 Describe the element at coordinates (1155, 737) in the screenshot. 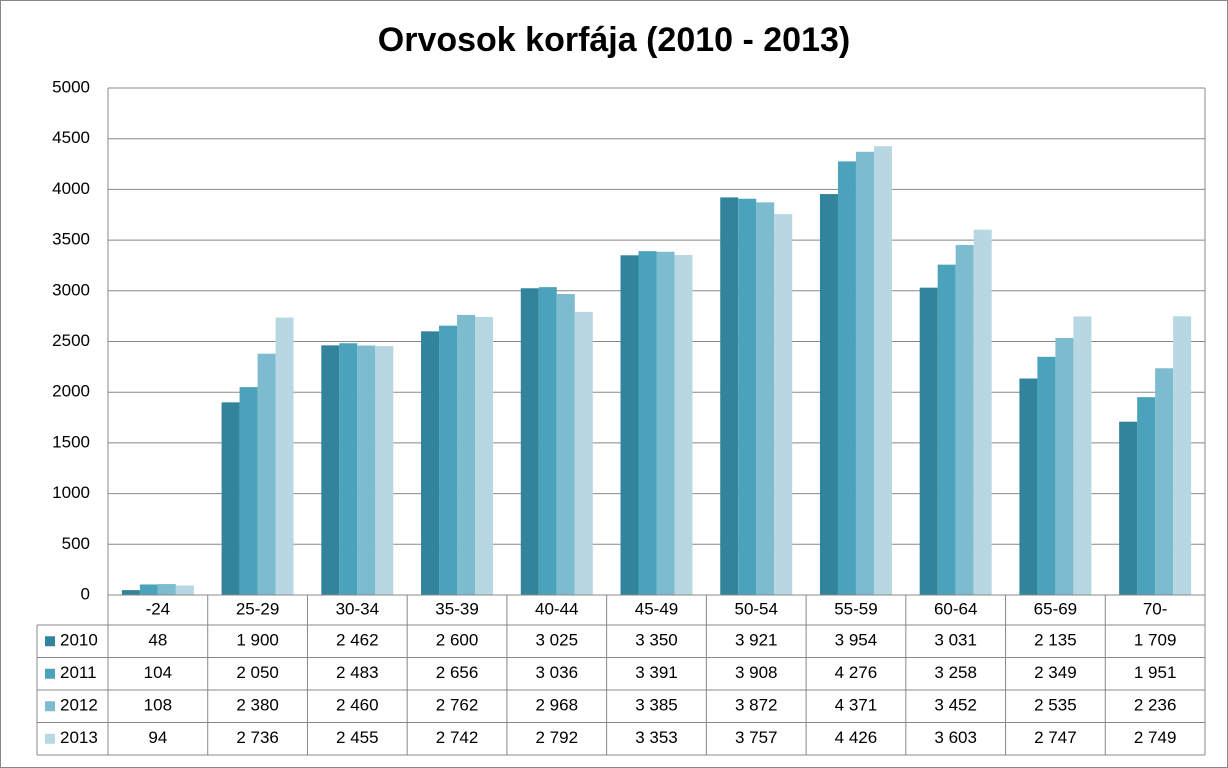

I see `table-value: 2 749` at that location.